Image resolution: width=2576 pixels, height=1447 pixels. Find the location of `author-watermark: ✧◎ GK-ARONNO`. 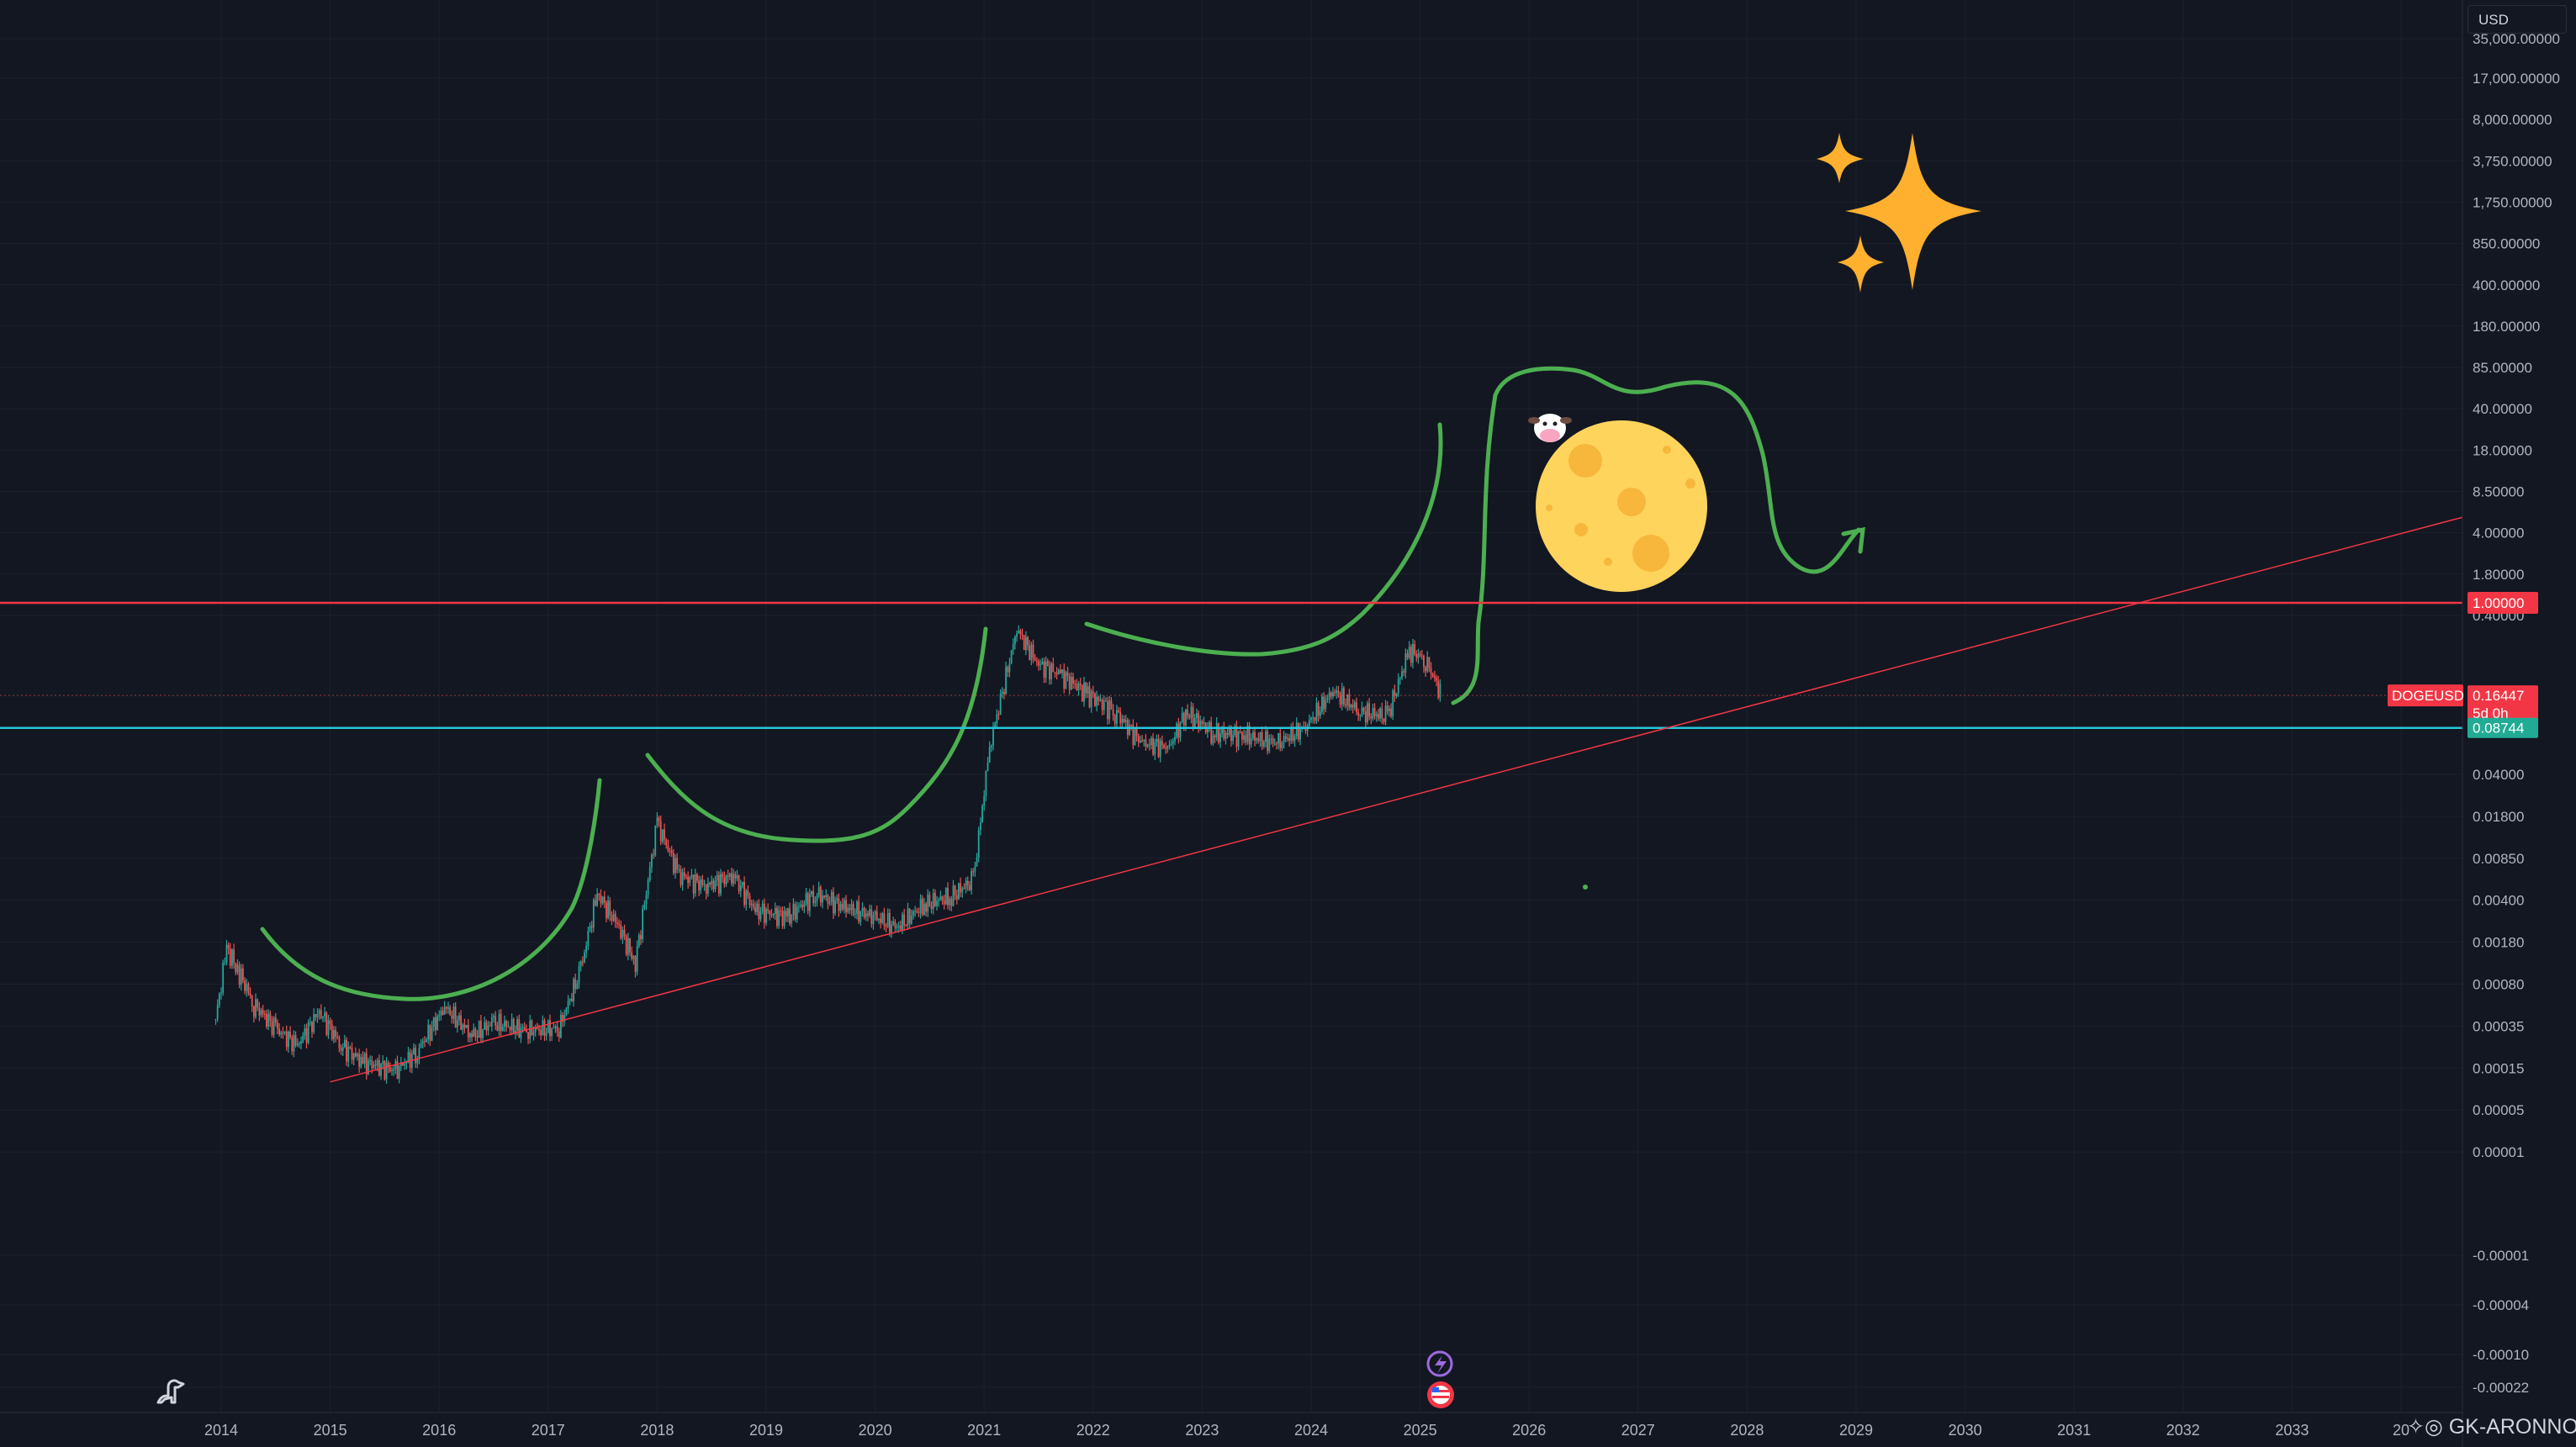

author-watermark: ✧◎ GK-ARONNO is located at coordinates (2491, 1426).